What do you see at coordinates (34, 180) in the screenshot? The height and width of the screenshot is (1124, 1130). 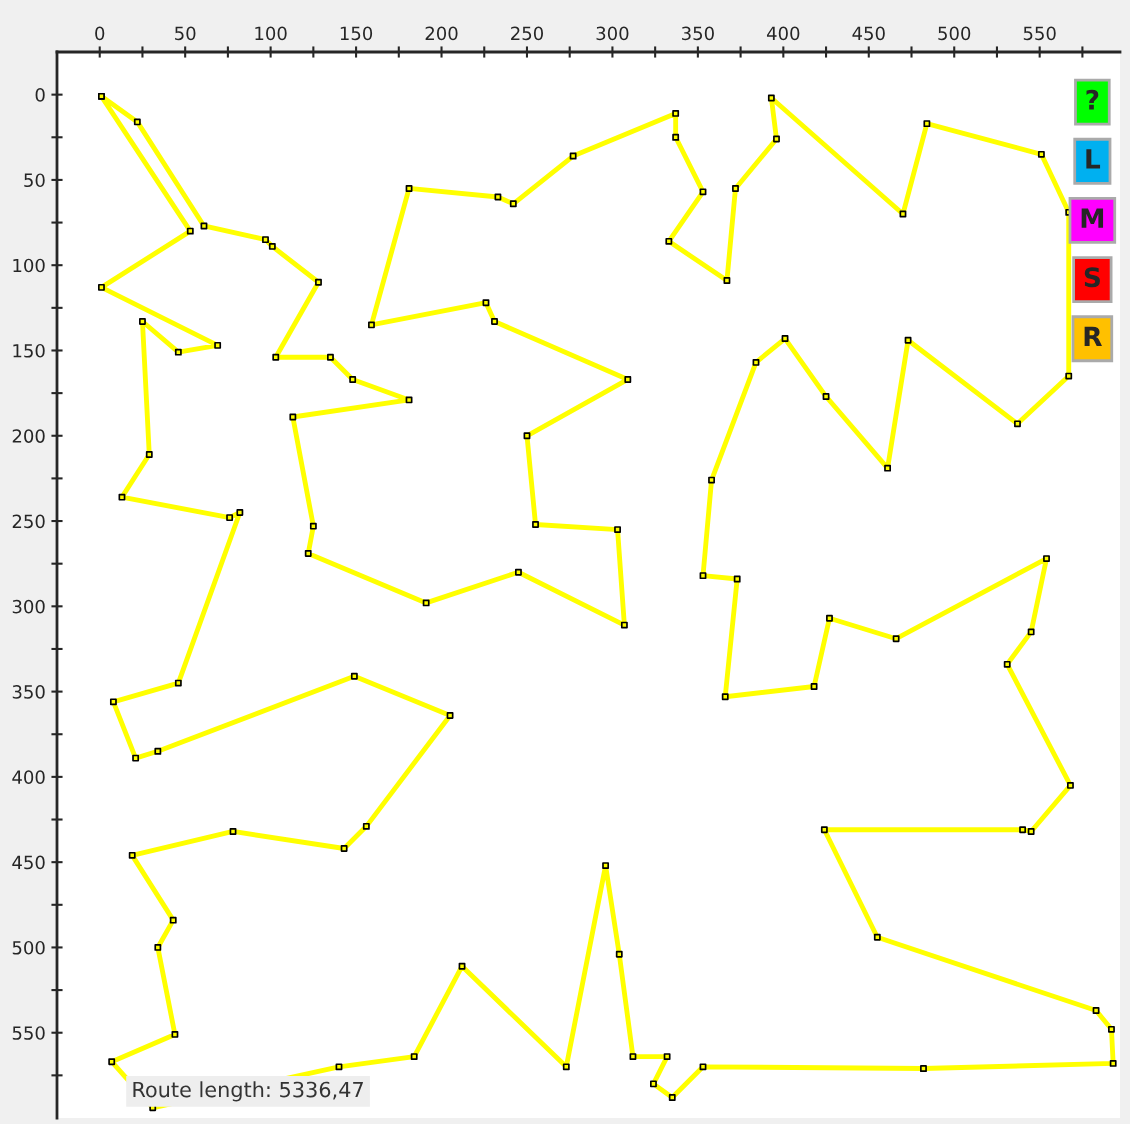 I see `y-tick-label: 50` at bounding box center [34, 180].